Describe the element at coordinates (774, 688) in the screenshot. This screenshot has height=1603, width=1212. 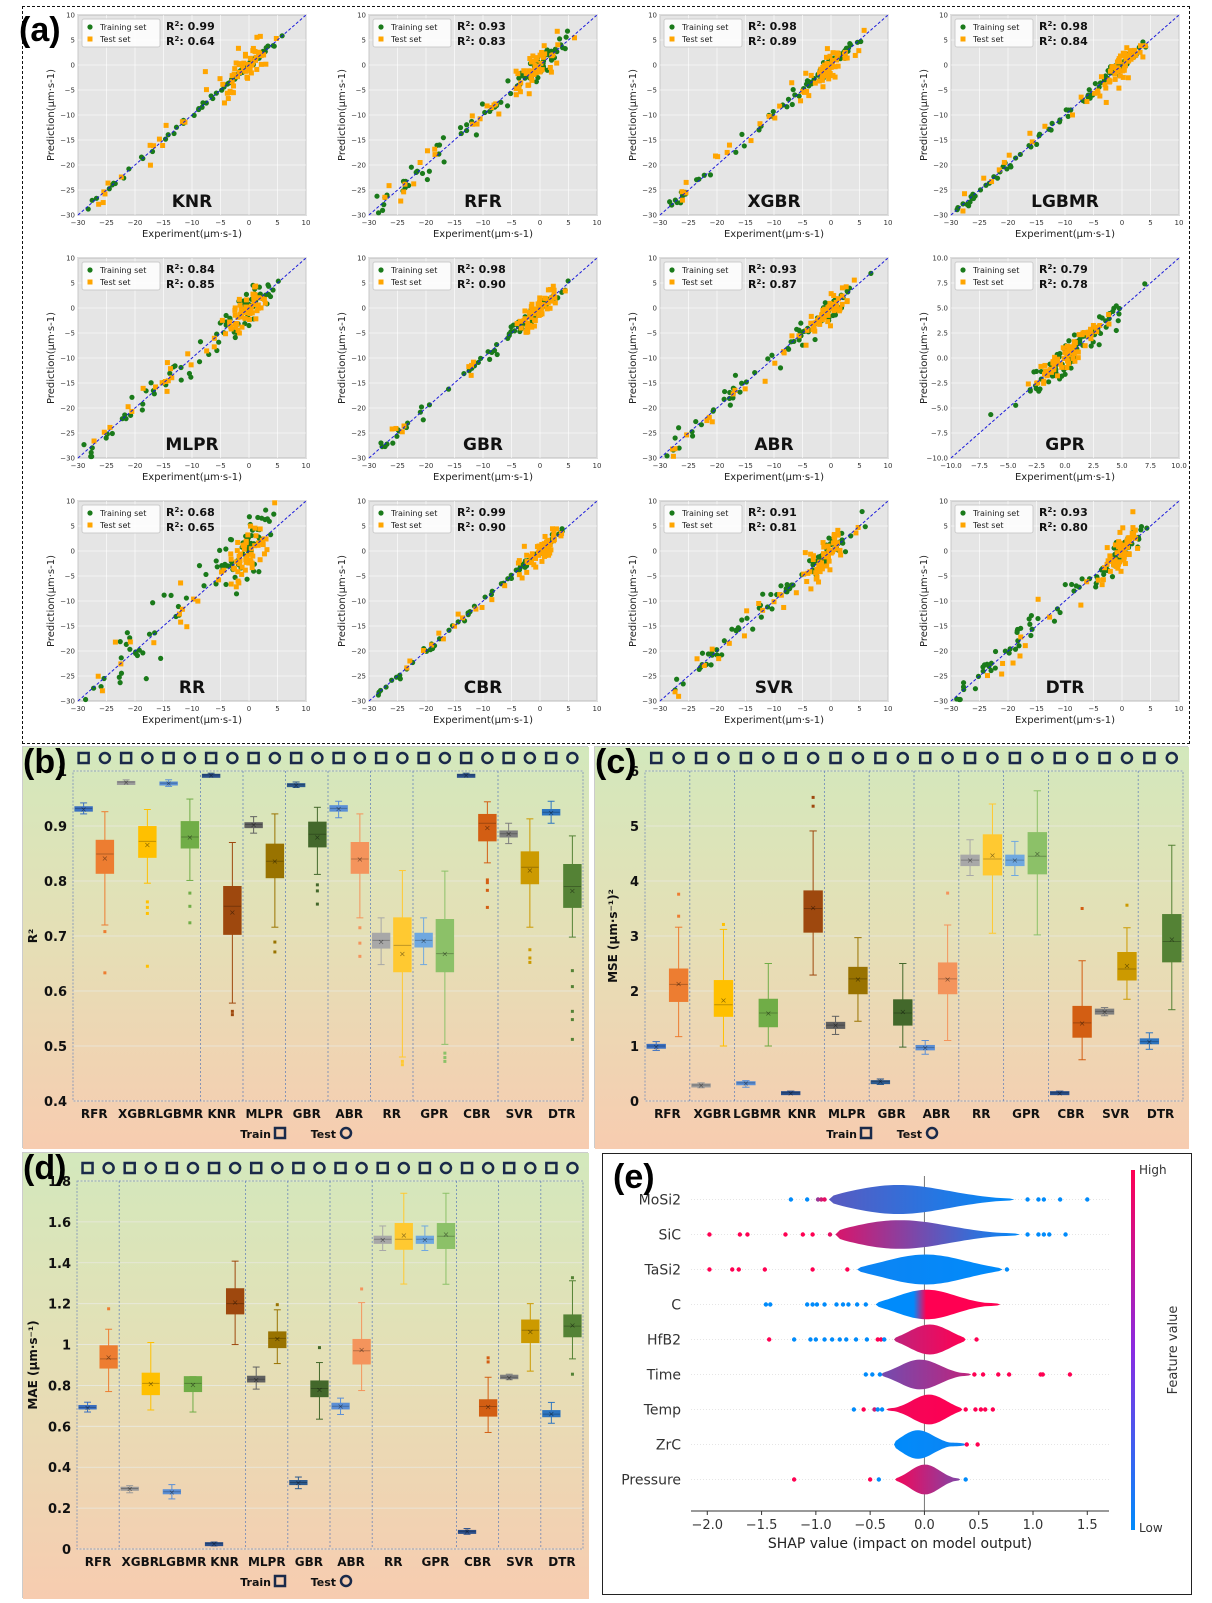
I see `model-name: SVR` at that location.